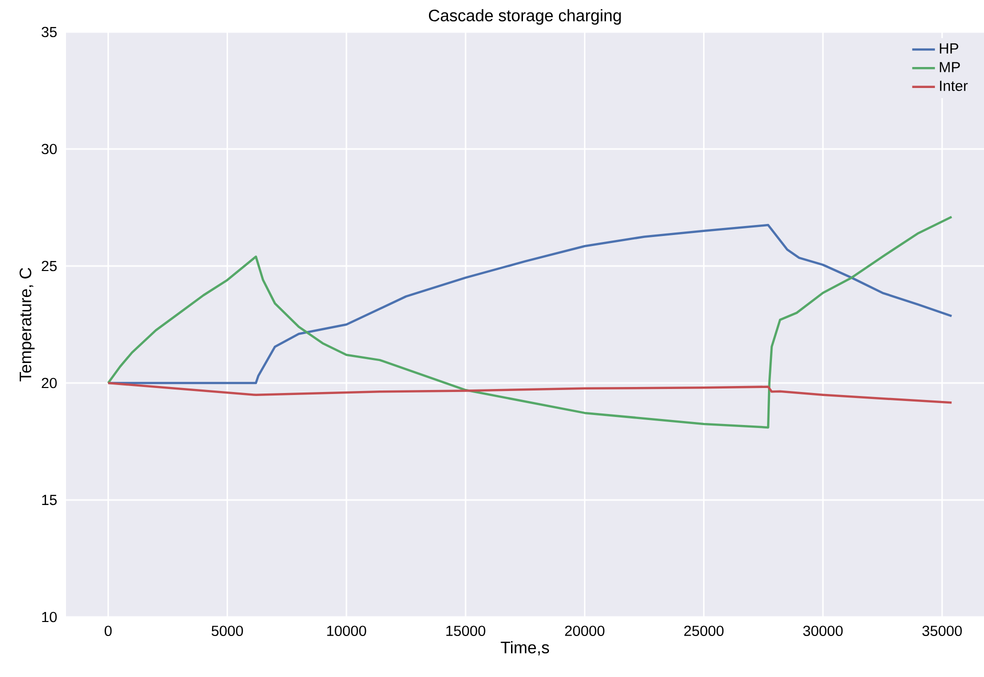  What do you see at coordinates (346, 631) in the screenshot?
I see `x-tick-label: 10000` at bounding box center [346, 631].